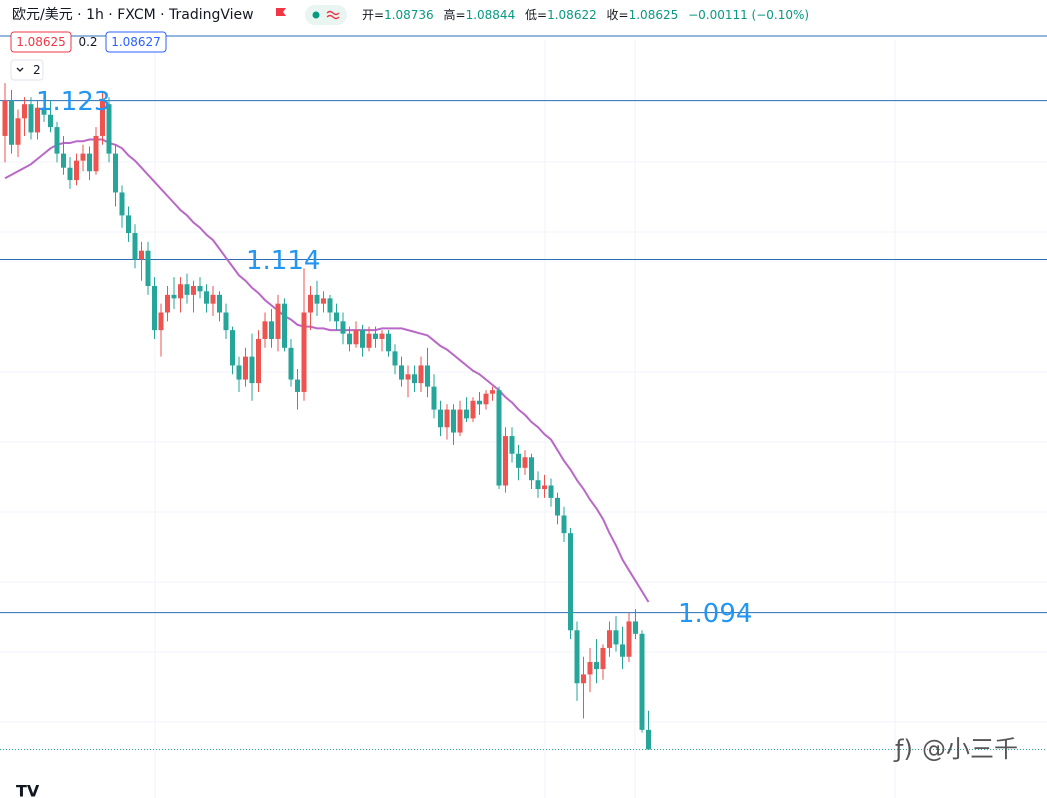 This screenshot has width=1047, height=798. What do you see at coordinates (133, 15) in the screenshot?
I see `chart-title: 欧元/美元 · 1h · FXCM · TradingView` at bounding box center [133, 15].